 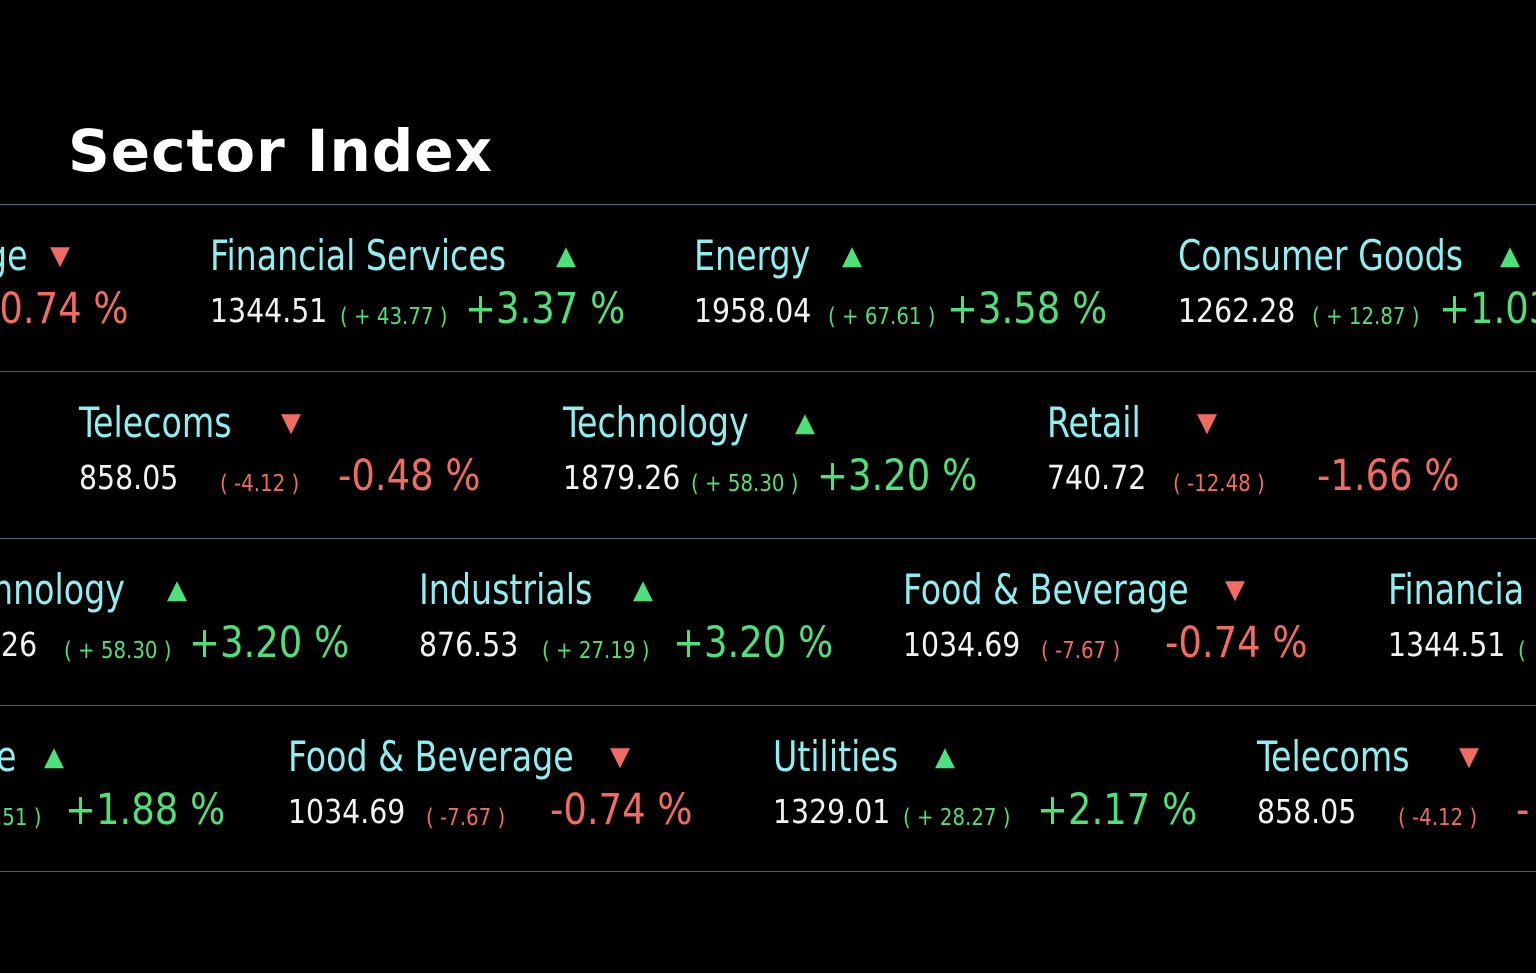 I want to click on sector-name: Financia, so click(x=1456, y=589).